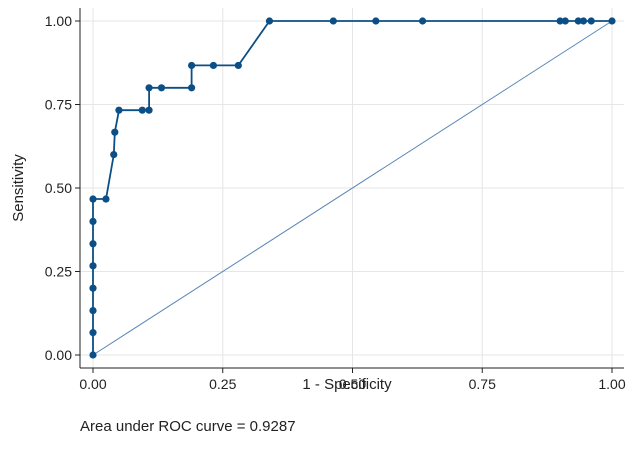  What do you see at coordinates (482, 384) in the screenshot?
I see `x-tick-label: 0.75` at bounding box center [482, 384].